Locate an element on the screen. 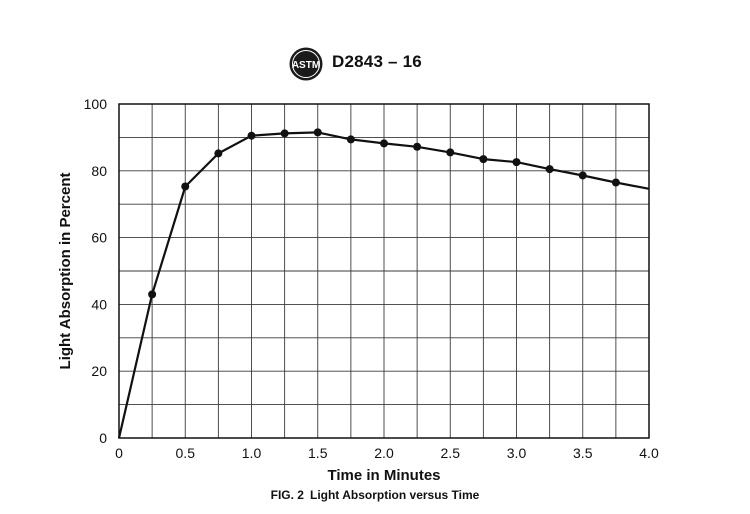  x-tick-label: 3.5 is located at coordinates (583, 453).